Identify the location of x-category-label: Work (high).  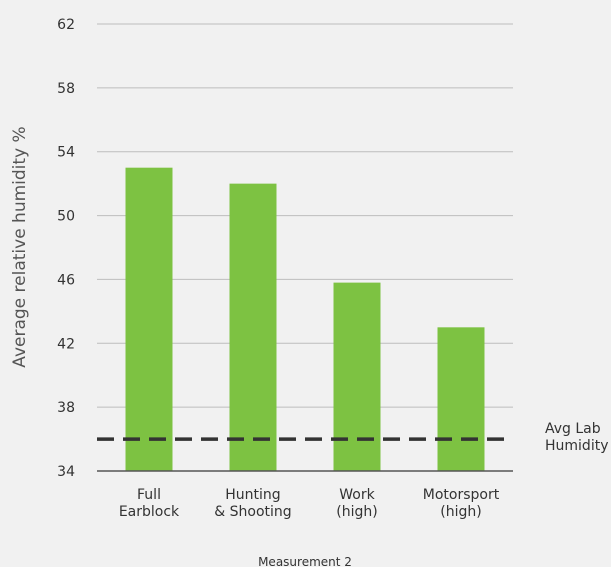
(356, 503).